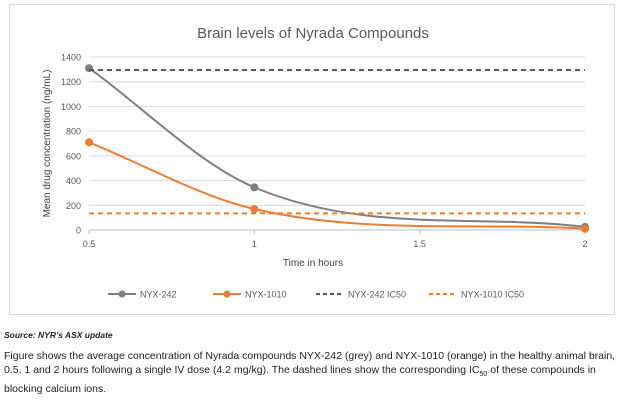 Image resolution: width=624 pixels, height=403 pixels. Describe the element at coordinates (71, 107) in the screenshot. I see `y-tick-label: 1000` at that location.